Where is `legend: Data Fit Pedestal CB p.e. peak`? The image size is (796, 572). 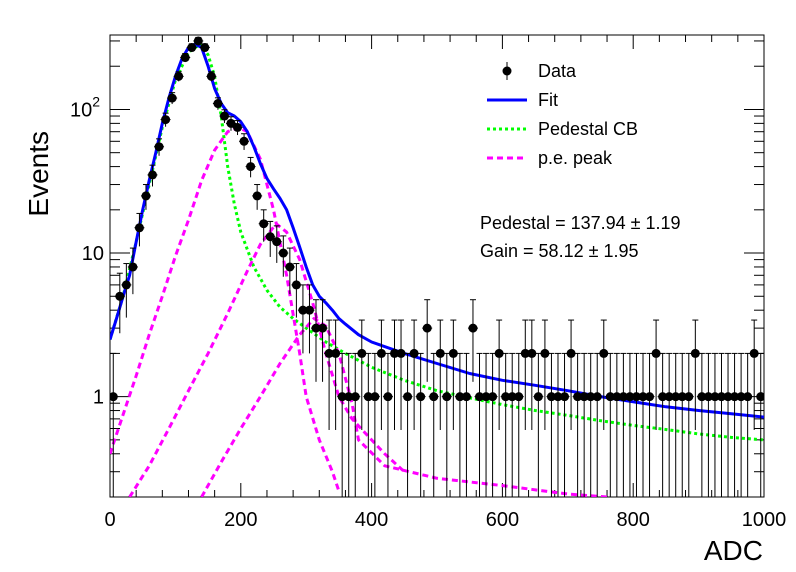
legend: Data Fit Pedestal CB p.e. peak is located at coordinates (562, 114).